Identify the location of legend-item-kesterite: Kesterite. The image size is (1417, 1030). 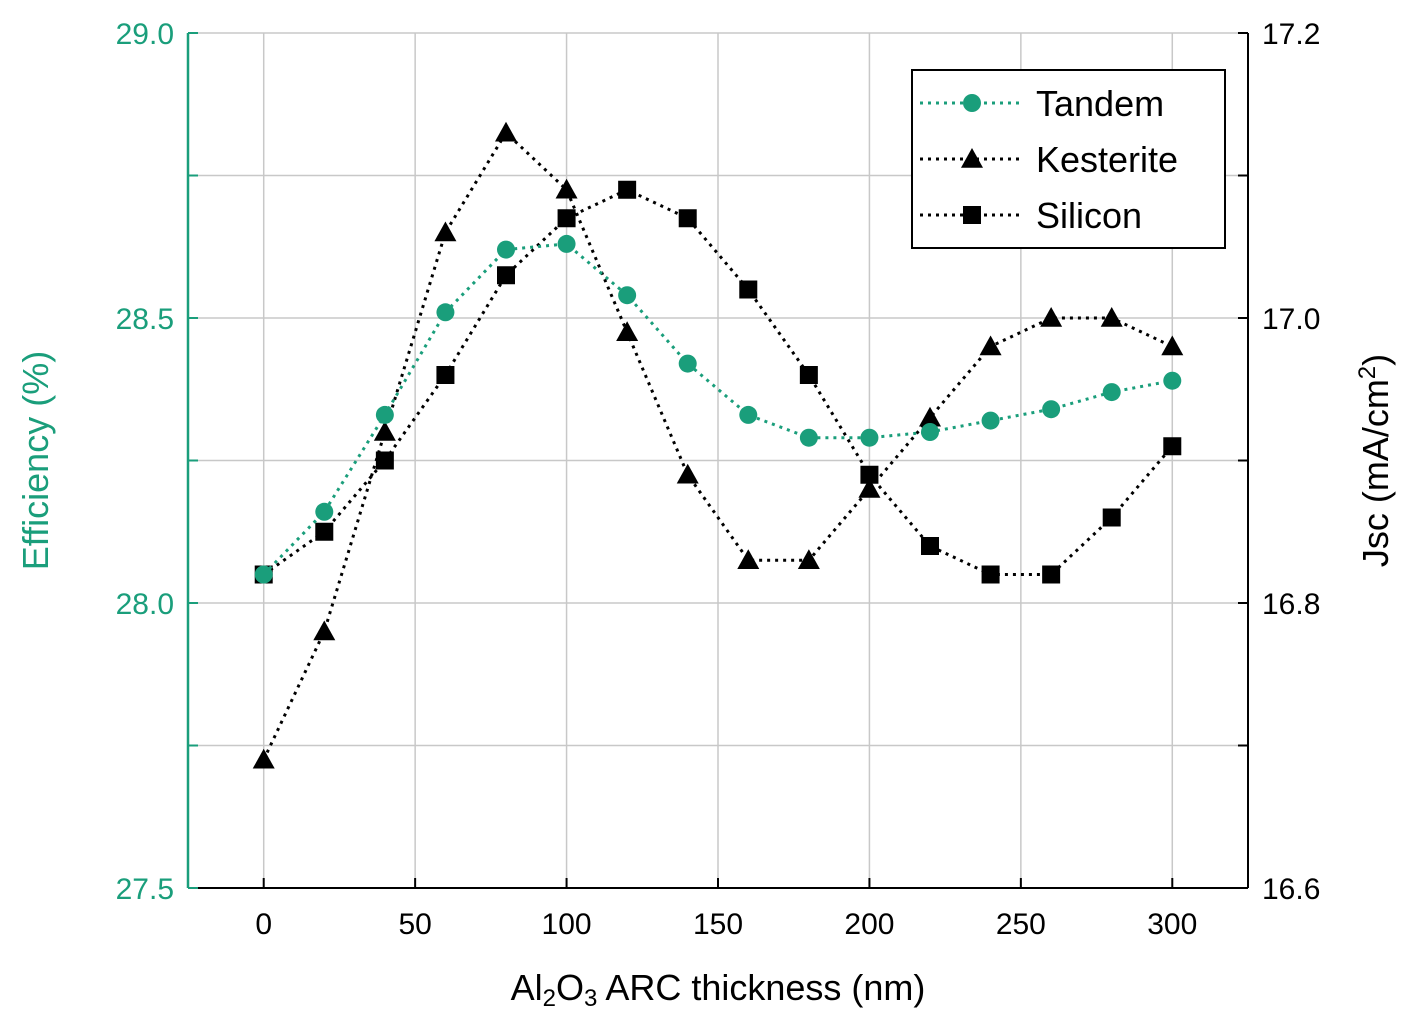
(1049, 159).